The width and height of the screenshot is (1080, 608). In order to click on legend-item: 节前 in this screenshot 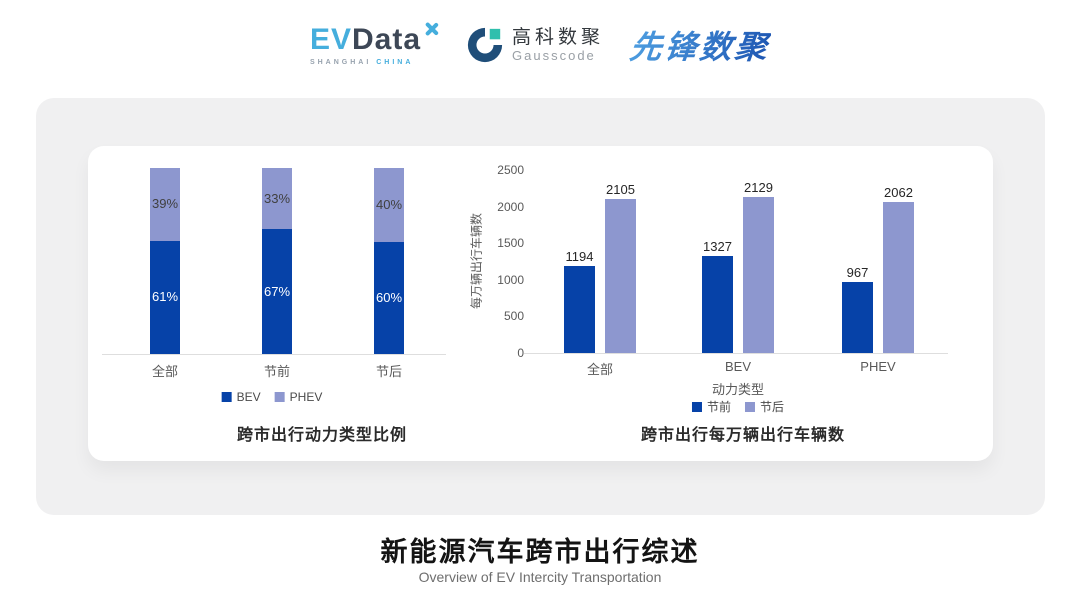, I will do `click(711, 406)`.